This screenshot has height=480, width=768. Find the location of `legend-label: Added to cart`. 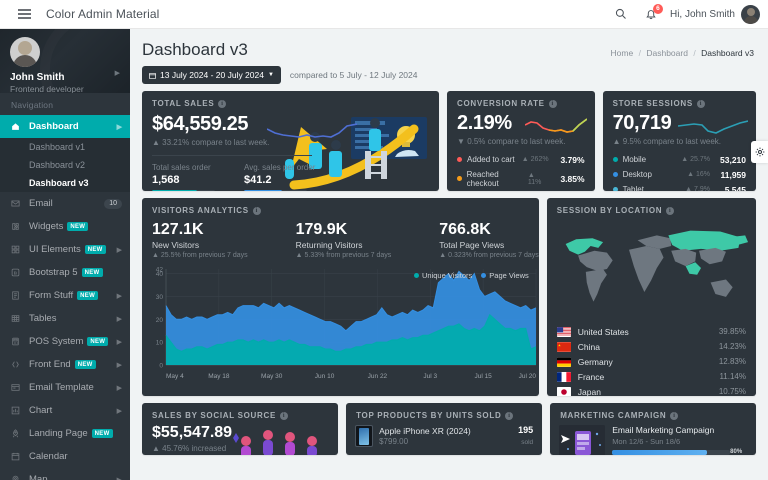

legend-label: Added to cart is located at coordinates (491, 159).